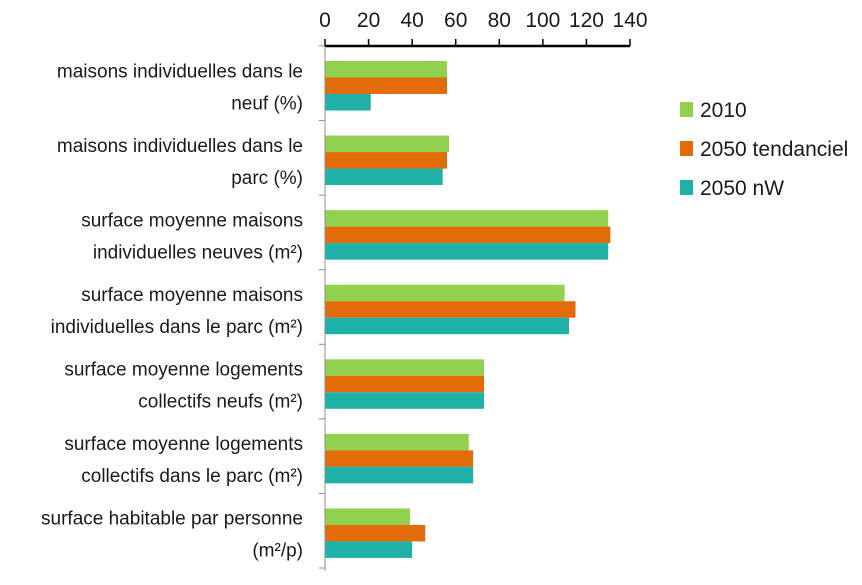 This screenshot has width=862, height=585. Describe the element at coordinates (267, 103) in the screenshot. I see `category-label: neuf (%)` at that location.